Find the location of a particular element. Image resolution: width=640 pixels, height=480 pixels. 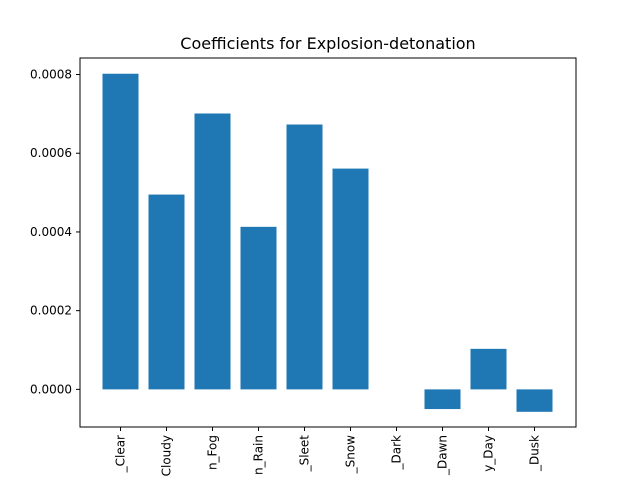

y-tick-label-2: 0.0004 is located at coordinates (51, 232).